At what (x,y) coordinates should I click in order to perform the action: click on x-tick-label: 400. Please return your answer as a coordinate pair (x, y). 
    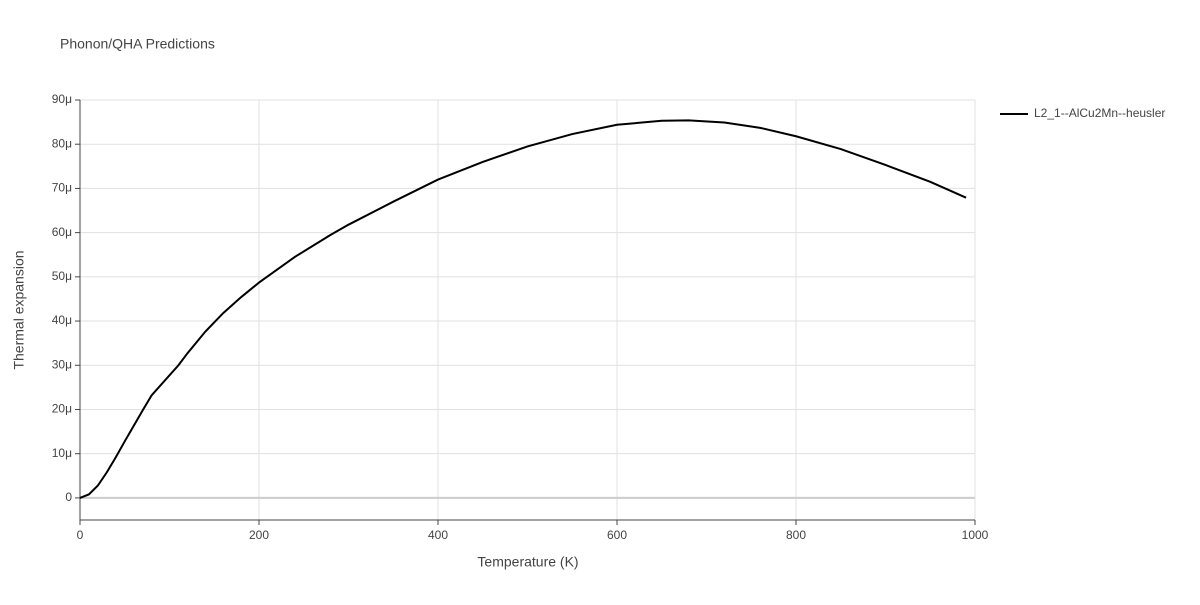
    Looking at the image, I should click on (438, 535).